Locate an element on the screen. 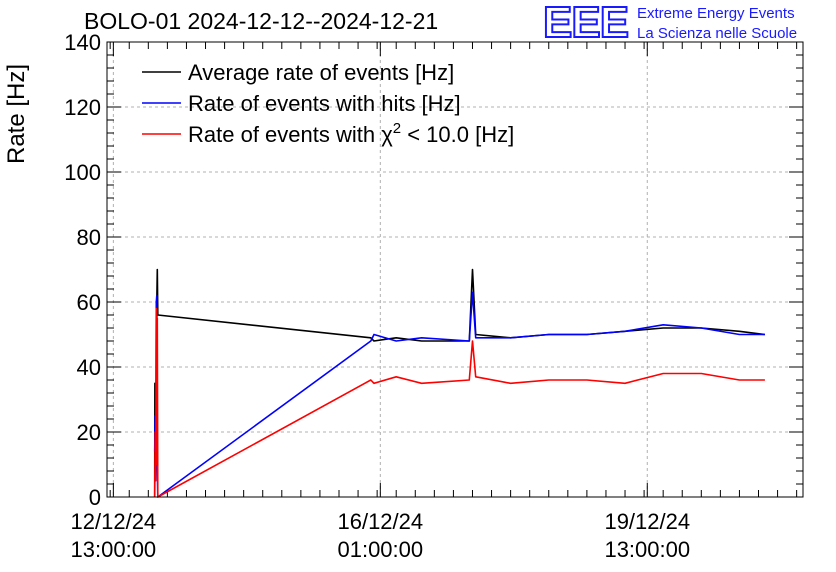 The width and height of the screenshot is (836, 572). y-tick-label: 60 is located at coordinates (89, 302).